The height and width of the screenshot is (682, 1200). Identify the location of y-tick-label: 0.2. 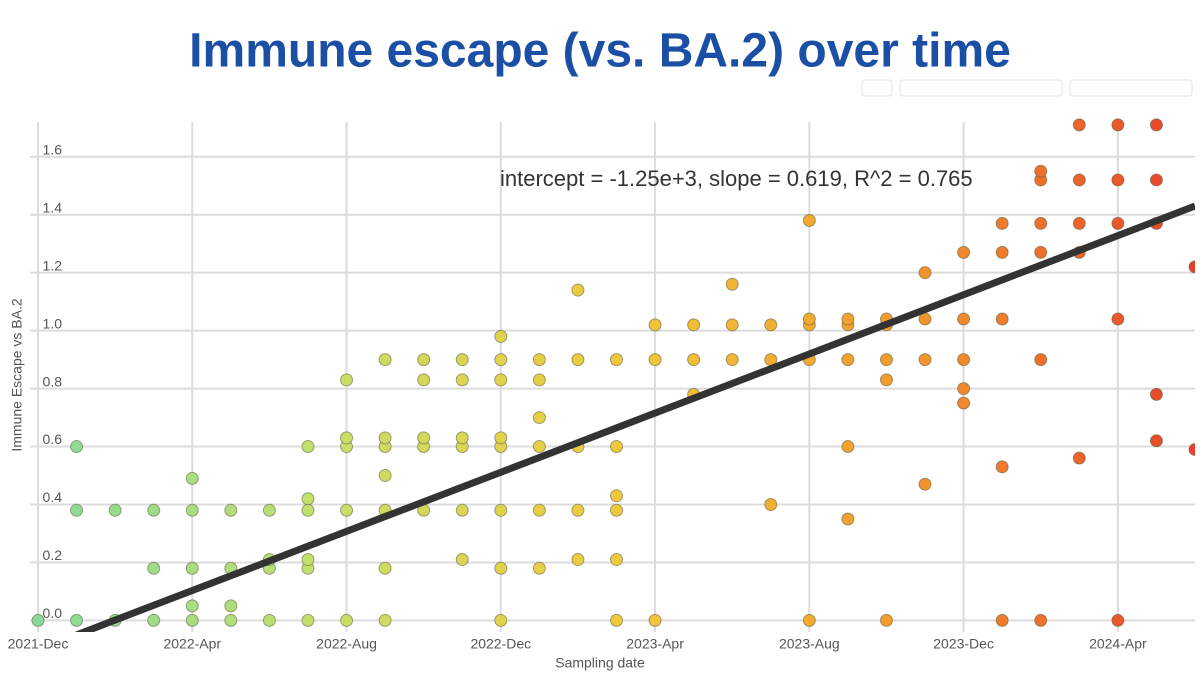
(53, 555).